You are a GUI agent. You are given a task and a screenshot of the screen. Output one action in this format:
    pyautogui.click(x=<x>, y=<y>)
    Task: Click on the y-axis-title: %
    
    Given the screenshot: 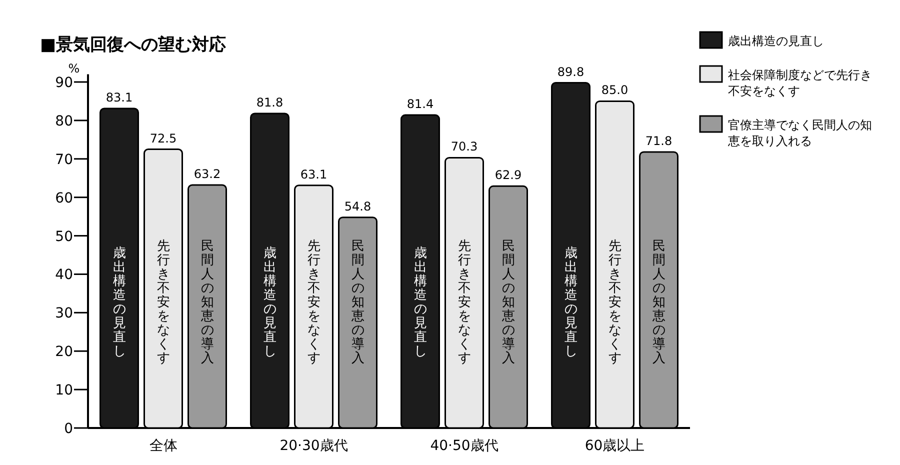 What is the action you would take?
    pyautogui.click(x=74, y=68)
    